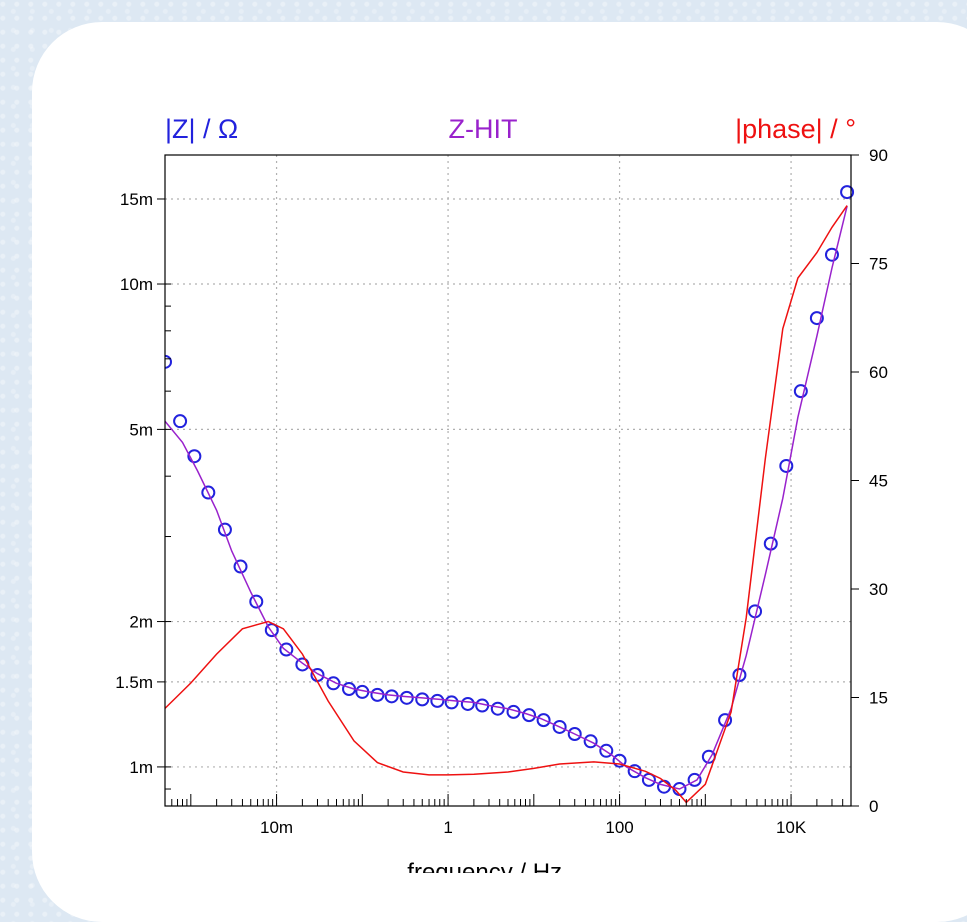 This screenshot has height=922, width=967. Describe the element at coordinates (136, 284) in the screenshot. I see `y-left-tick-label: 10m` at that location.